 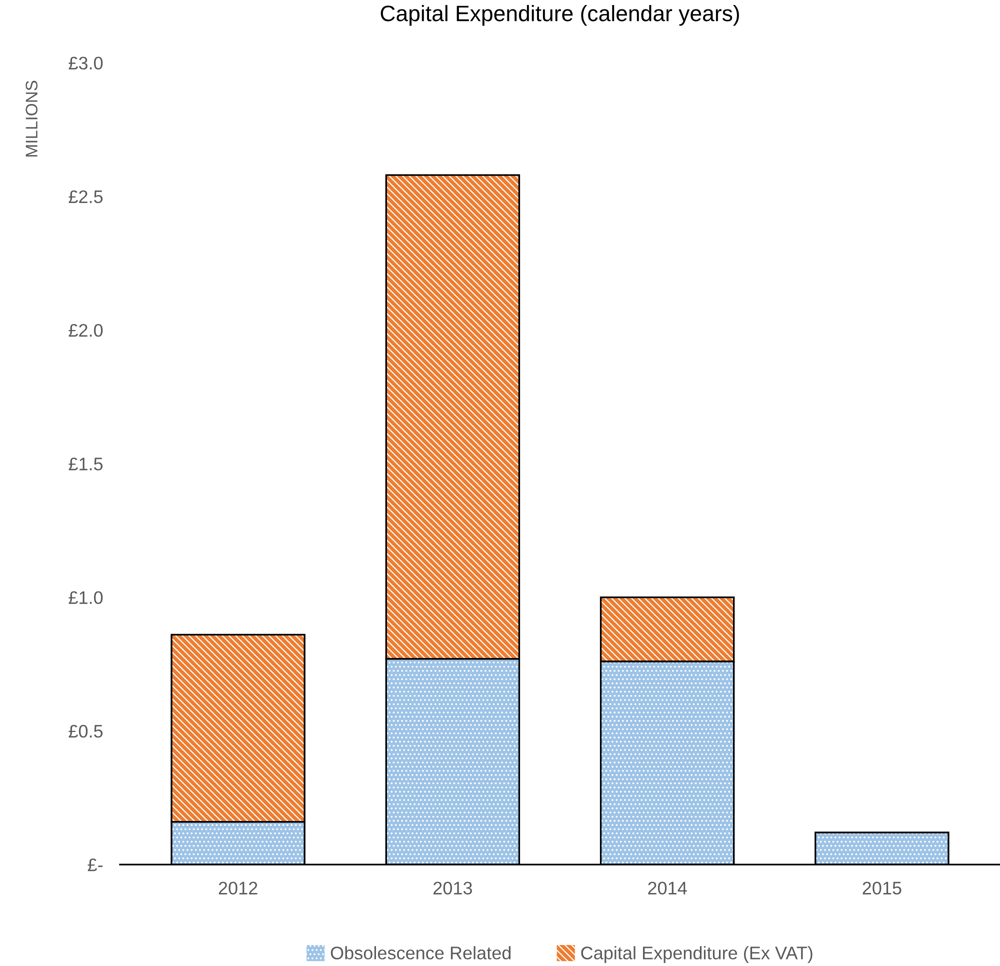 What do you see at coordinates (238, 888) in the screenshot?
I see `x-tick-label: 2012` at bounding box center [238, 888].